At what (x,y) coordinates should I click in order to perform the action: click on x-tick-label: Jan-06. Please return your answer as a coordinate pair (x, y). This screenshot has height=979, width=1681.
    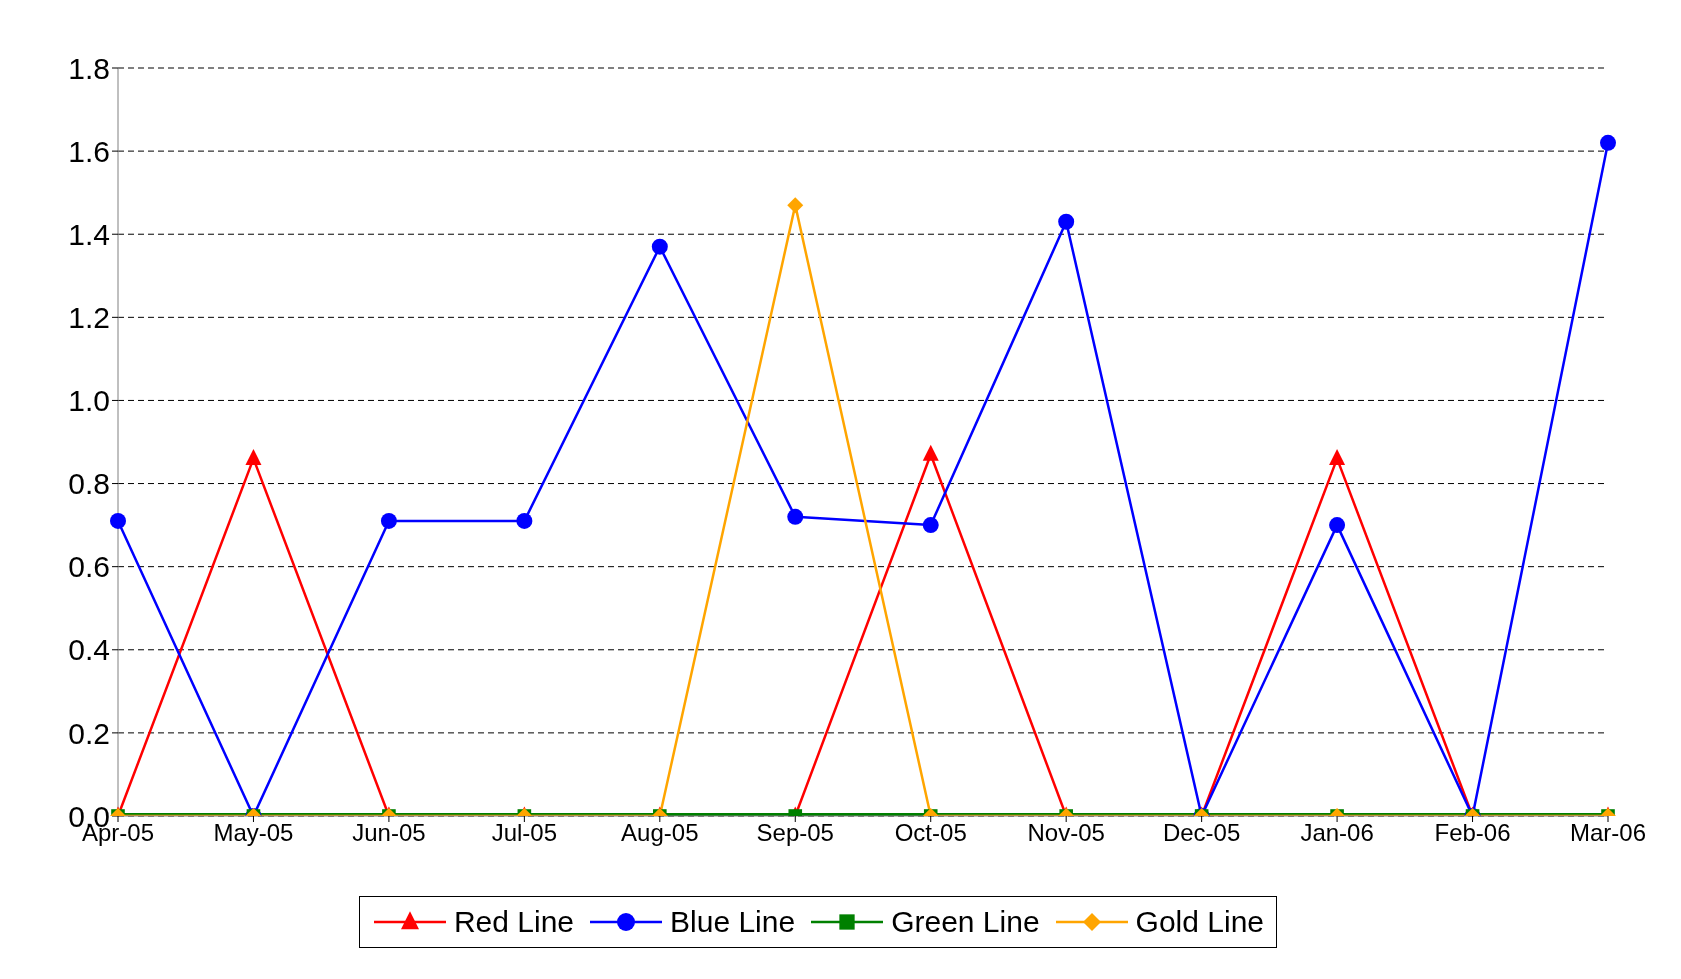
    Looking at the image, I should click on (1337, 833).